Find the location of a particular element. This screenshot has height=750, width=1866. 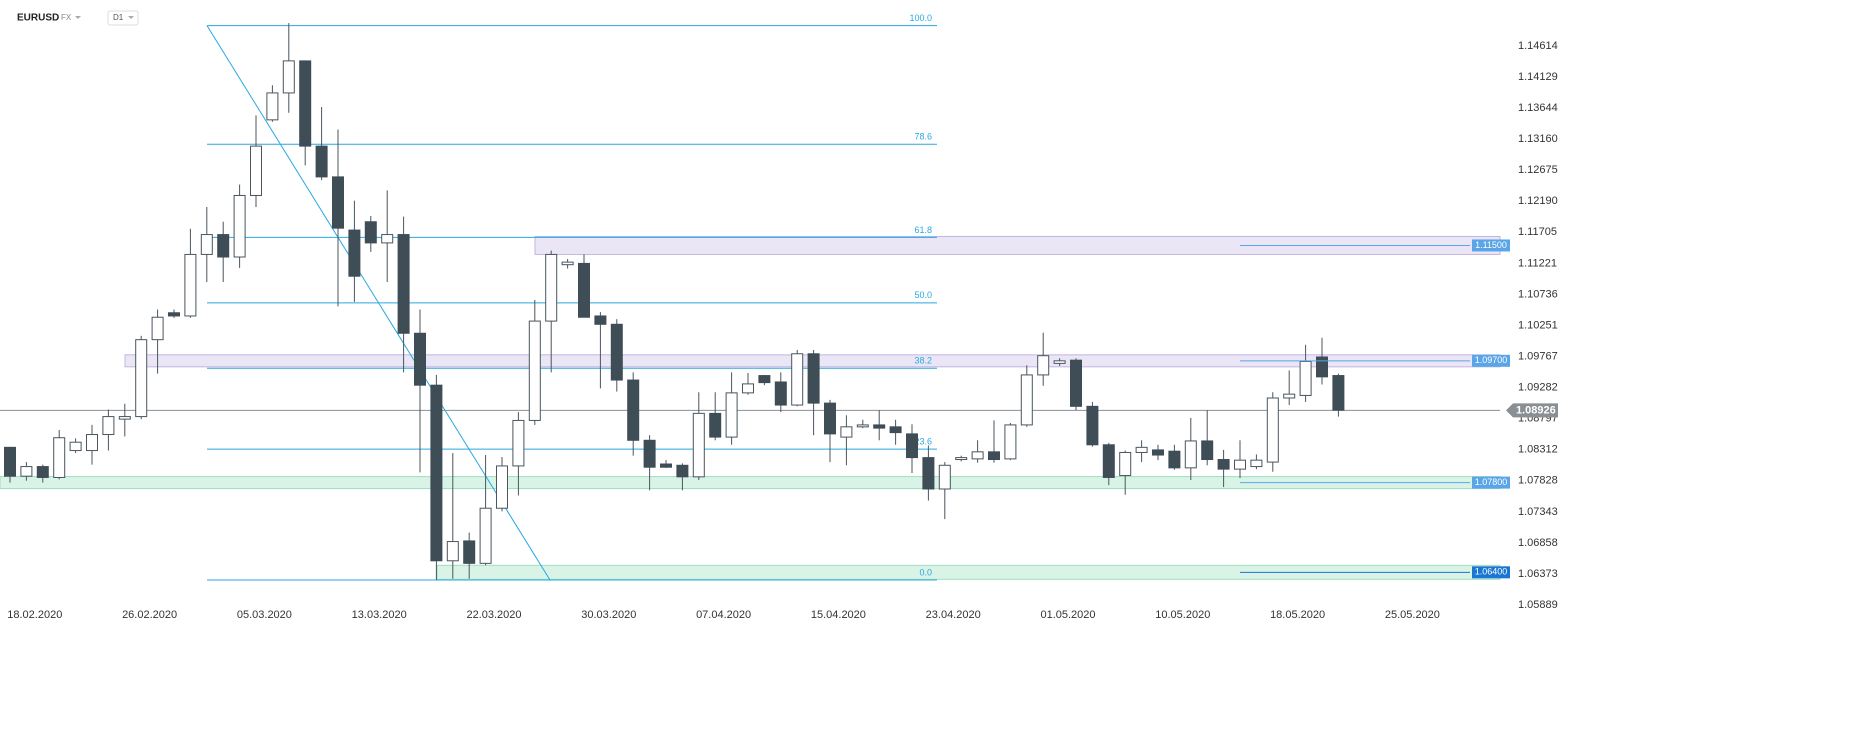

market: FX is located at coordinates (66, 17).